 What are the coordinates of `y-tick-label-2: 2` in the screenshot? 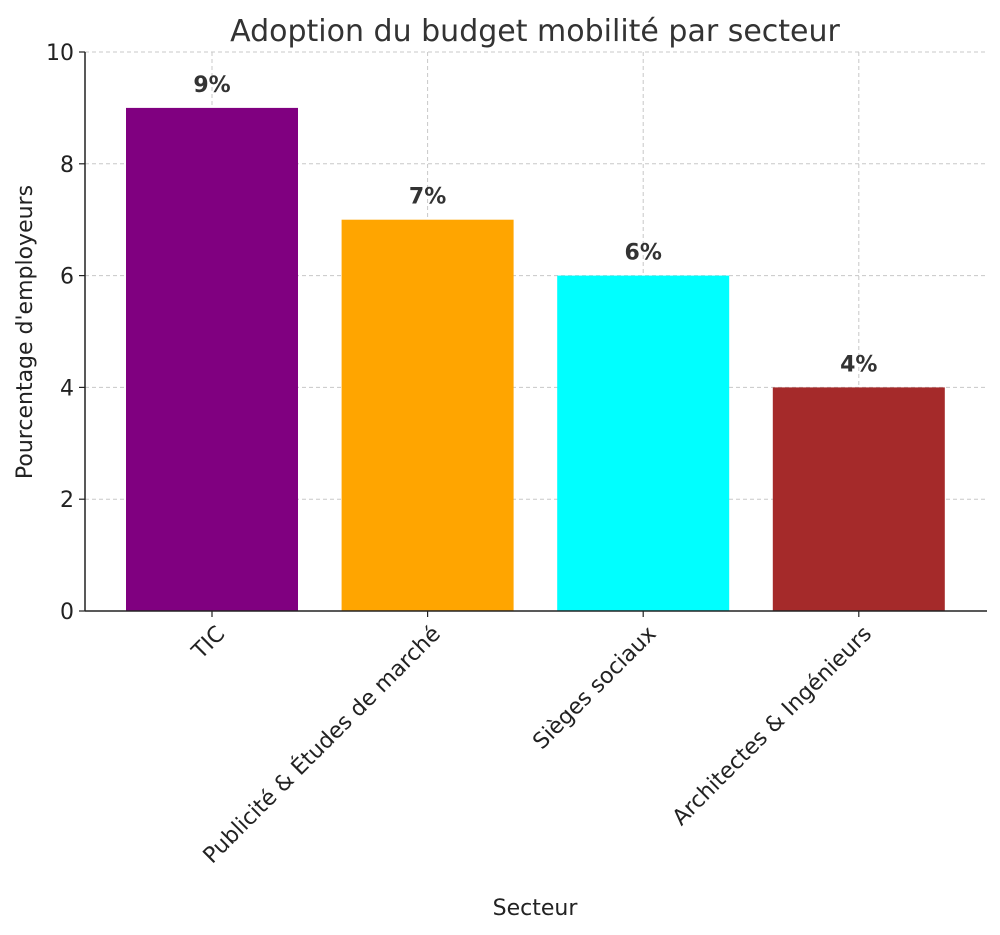 It's located at (67, 500).